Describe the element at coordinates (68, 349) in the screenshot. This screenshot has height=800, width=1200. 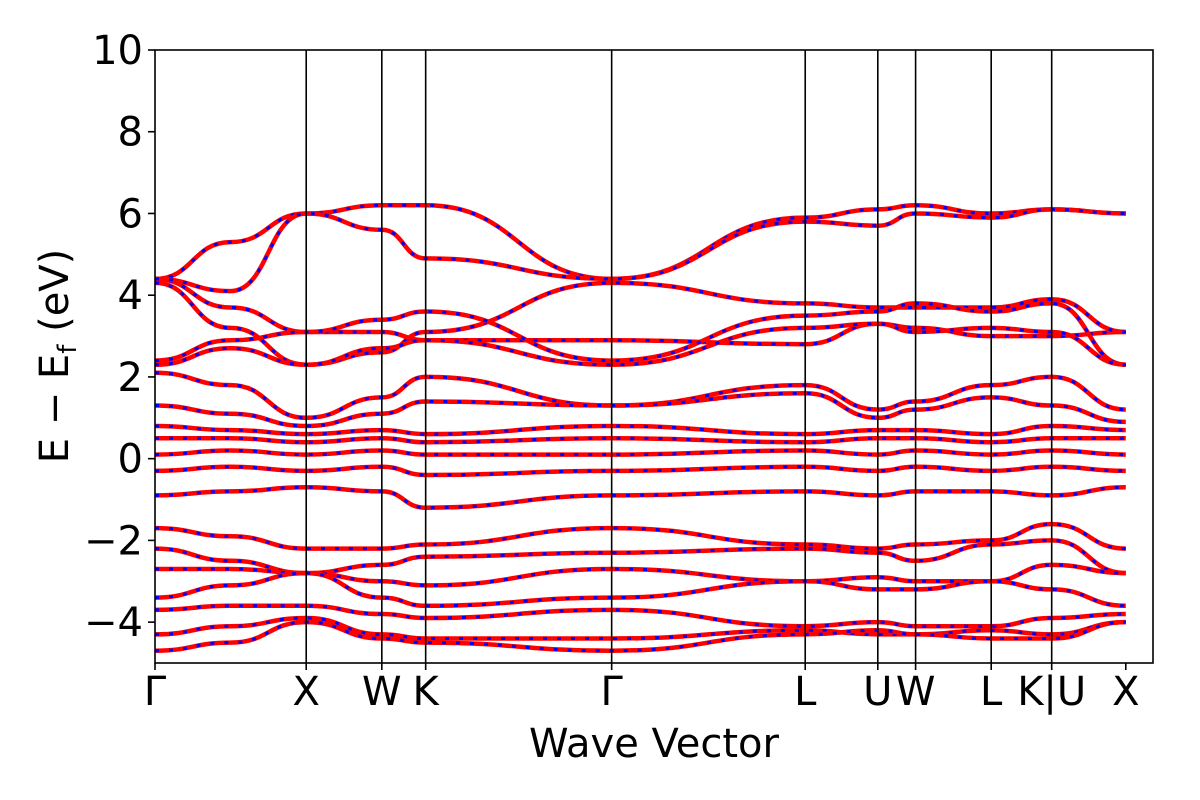
I see `y-axis-label-subscript: f` at that location.